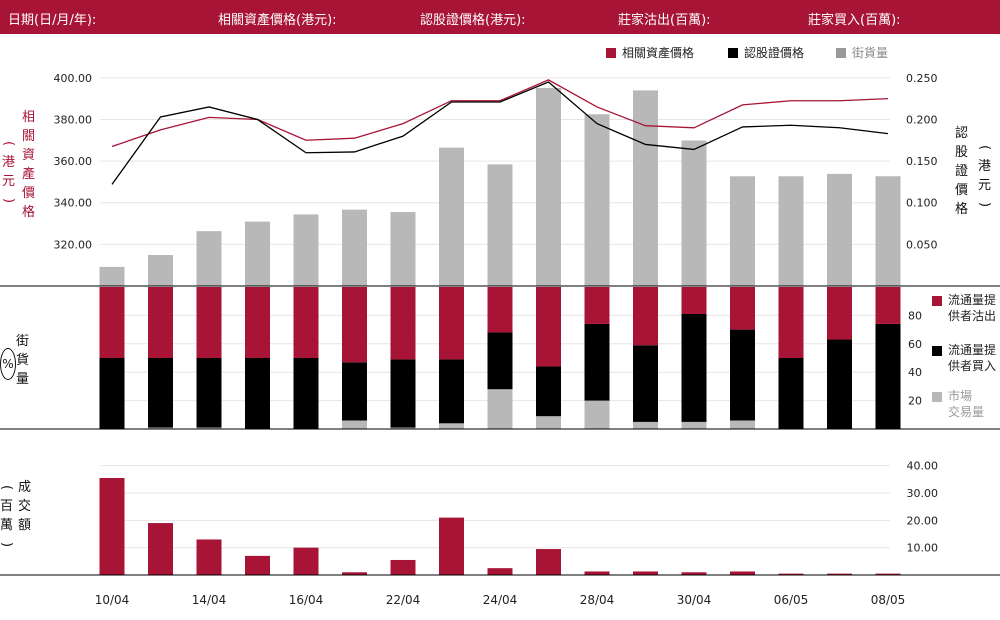 The image size is (1000, 620). What do you see at coordinates (774, 53) in the screenshot?
I see `legend-warrant-label: 認股證價格` at bounding box center [774, 53].